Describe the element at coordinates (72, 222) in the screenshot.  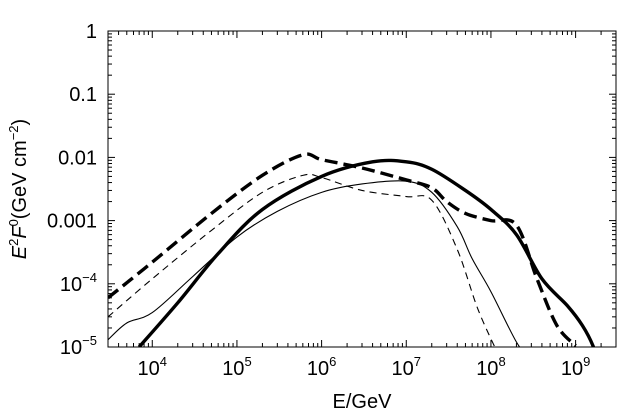
I see `y-tick-label: 0.001` at that location.